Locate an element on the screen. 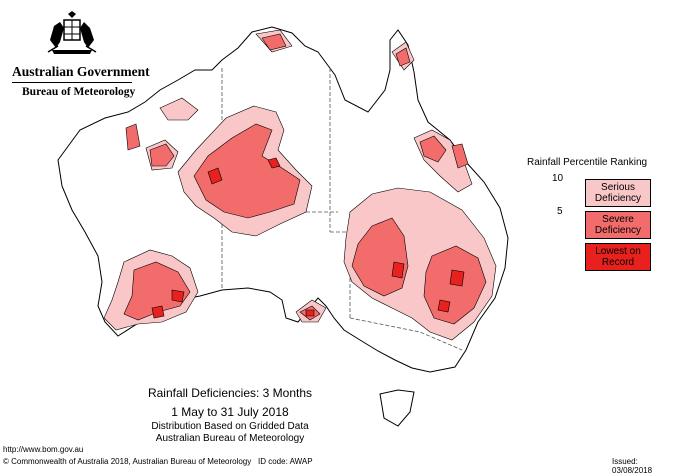 This screenshot has width=680, height=475. deficiency-kimberley-serious is located at coordinates (179, 109).